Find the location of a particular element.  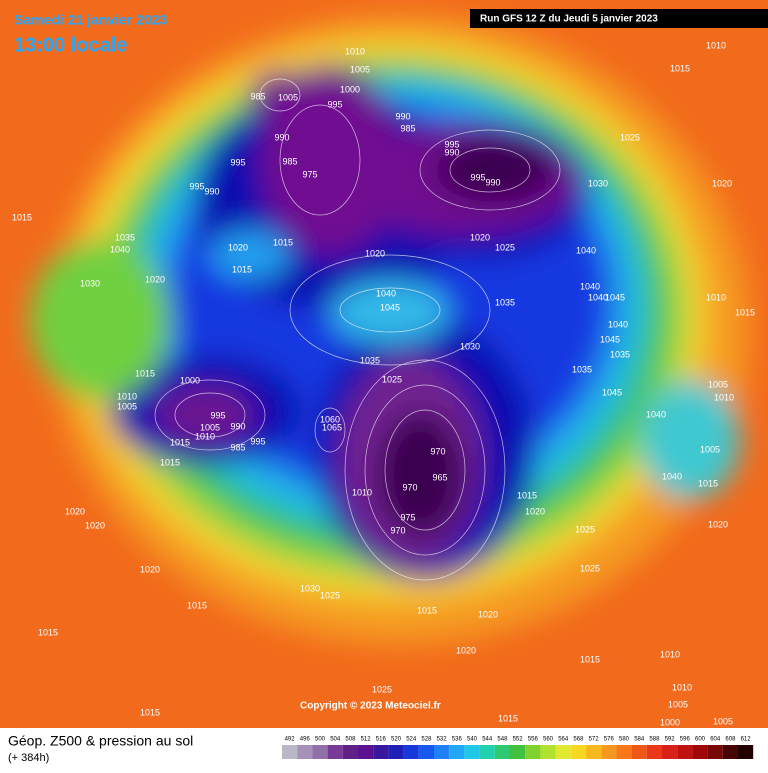

pressure-label: 970 is located at coordinates (397, 530).